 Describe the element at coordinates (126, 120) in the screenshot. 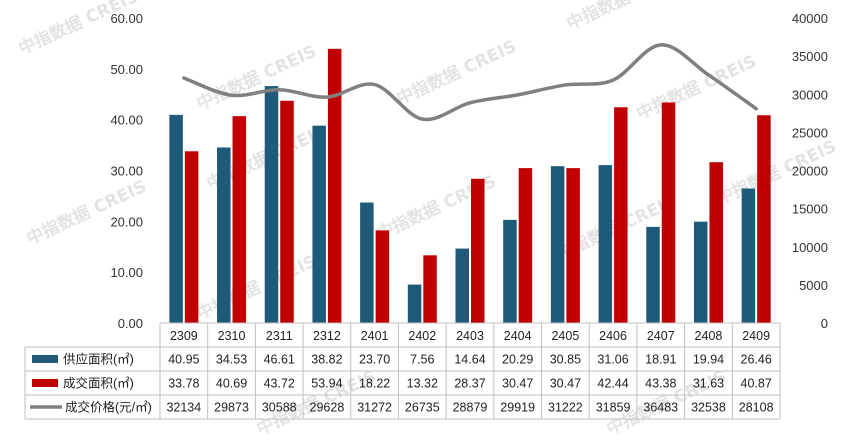

I see `y-left-tick-label: 40.00` at that location.